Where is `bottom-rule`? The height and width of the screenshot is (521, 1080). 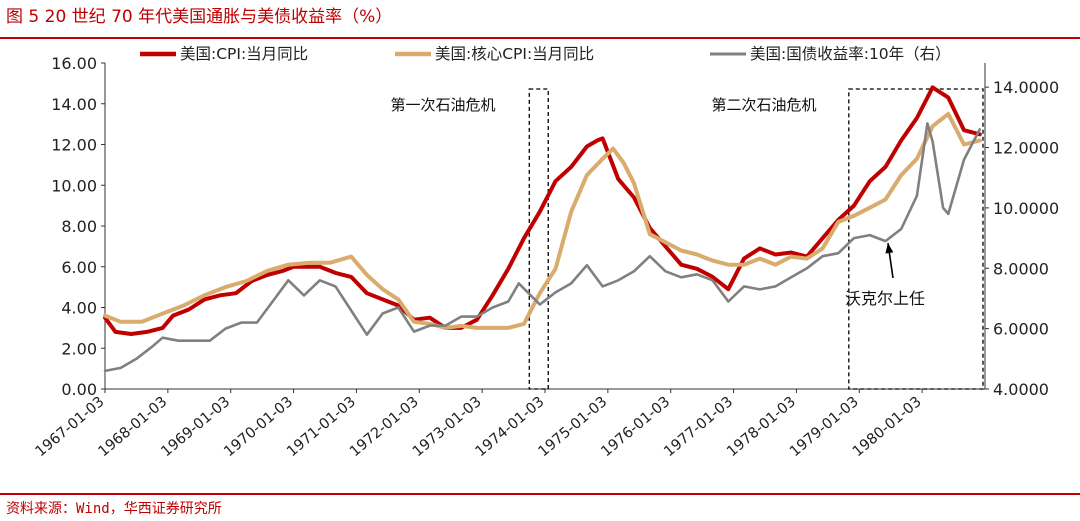 bottom-rule is located at coordinates (540, 494).